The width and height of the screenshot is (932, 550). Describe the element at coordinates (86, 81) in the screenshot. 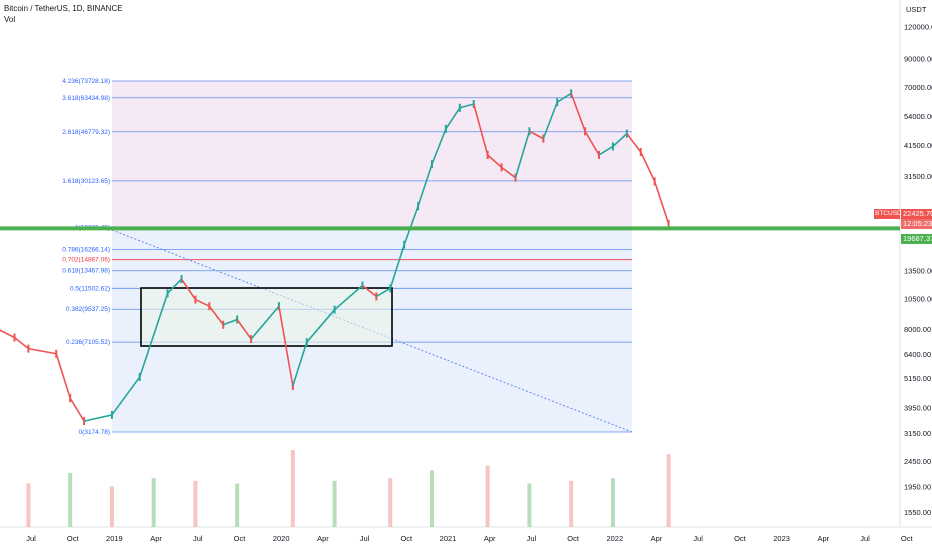

I see `fib-level-label: 4.236(73728.18)` at that location.